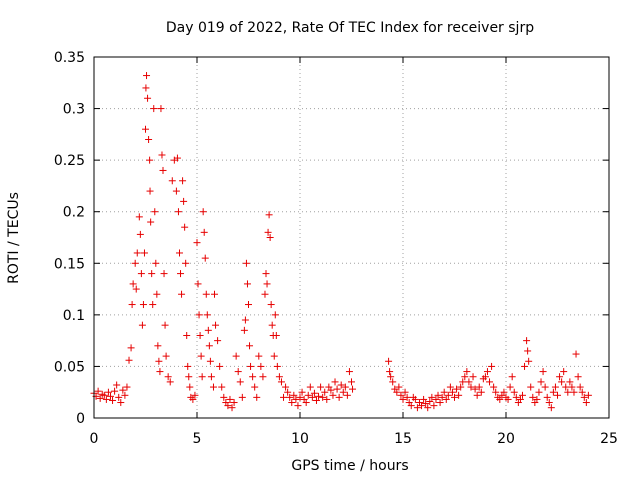  What do you see at coordinates (14, 238) in the screenshot?
I see `y-axis-label: ROTI / TECUs` at bounding box center [14, 238].